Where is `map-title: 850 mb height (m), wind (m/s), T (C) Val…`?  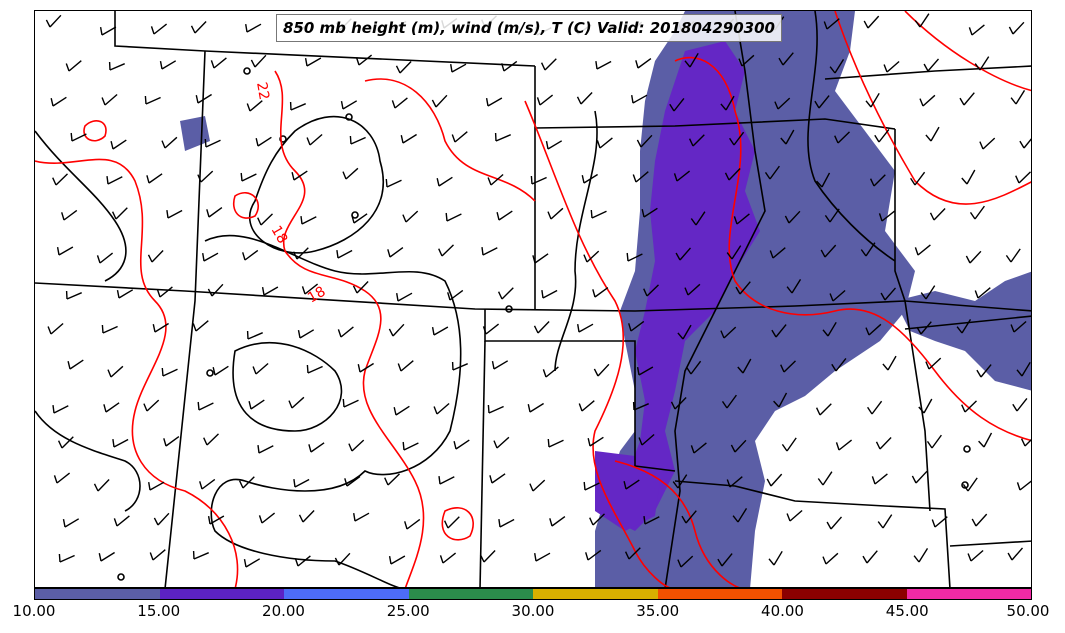 map-title: 850 mb height (m), wind (m/s), T (C) Val… is located at coordinates (529, 28).